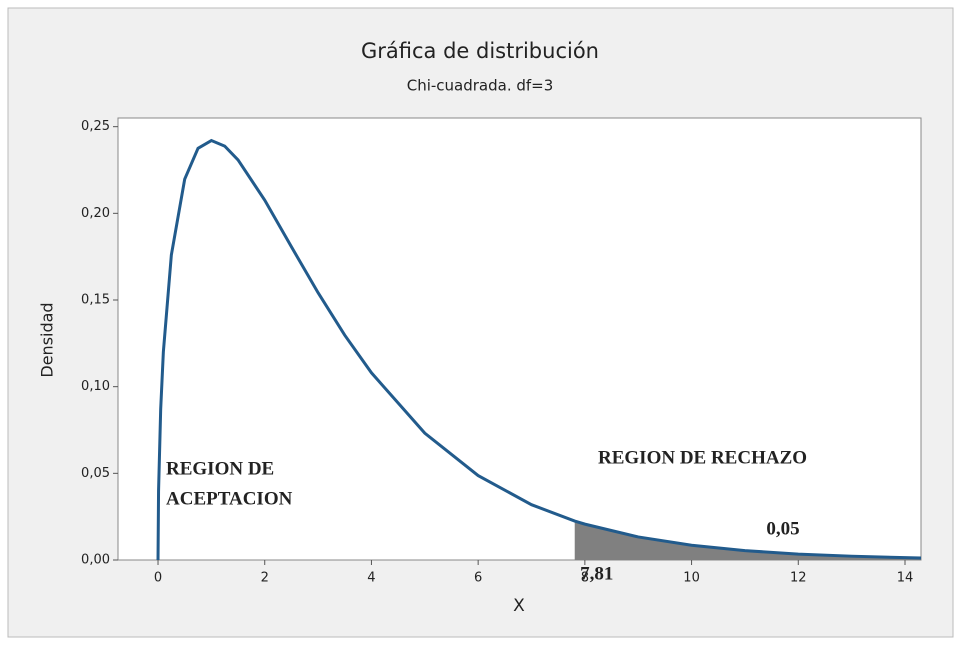 The width and height of the screenshot is (961, 645). I want to click on y-axis-label: Densidad, so click(47, 339).